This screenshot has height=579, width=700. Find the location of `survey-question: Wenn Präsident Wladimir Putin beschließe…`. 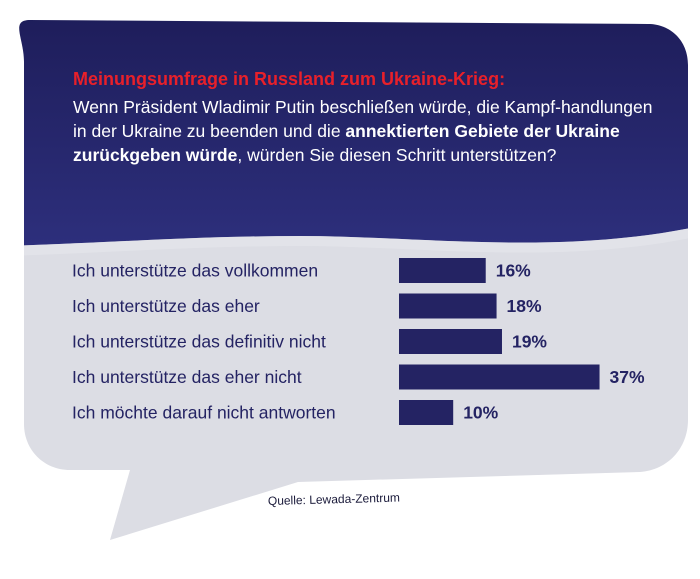

survey-question: Wenn Präsident Wladimir Putin beschließe… is located at coordinates (368, 131).